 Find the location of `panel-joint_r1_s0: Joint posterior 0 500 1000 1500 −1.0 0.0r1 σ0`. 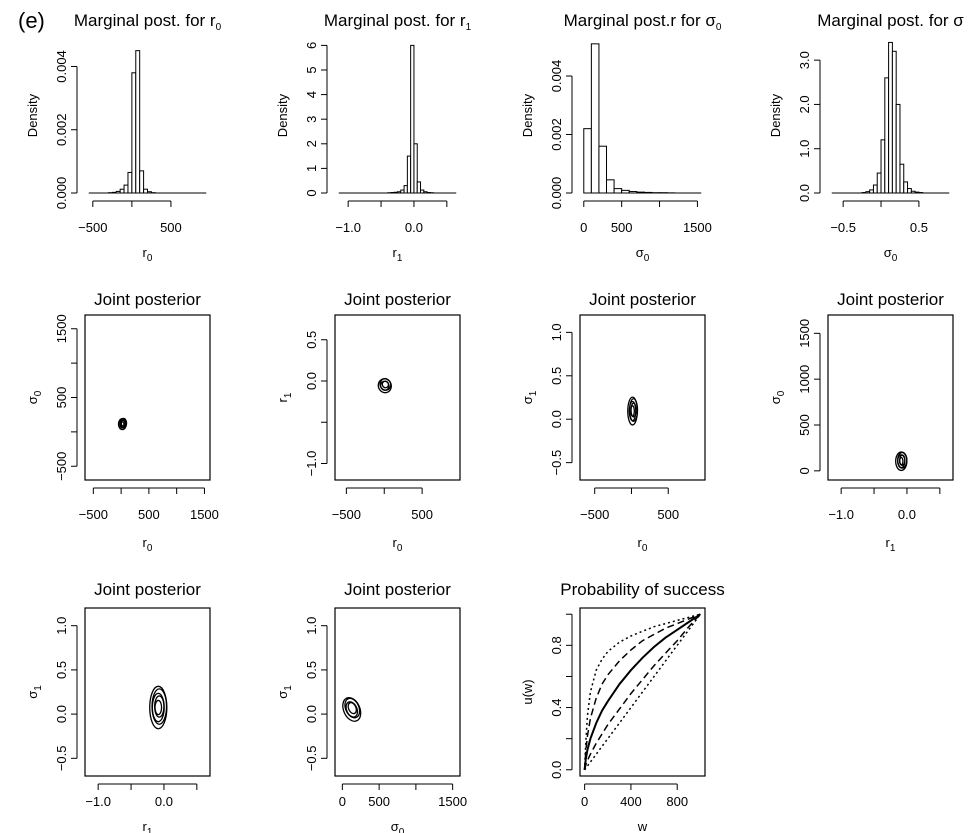

panel-joint_r1_s0: Joint posterior 0 500 1000 1500 −1.0 0.0r1 σ0 is located at coordinates (861, 422).